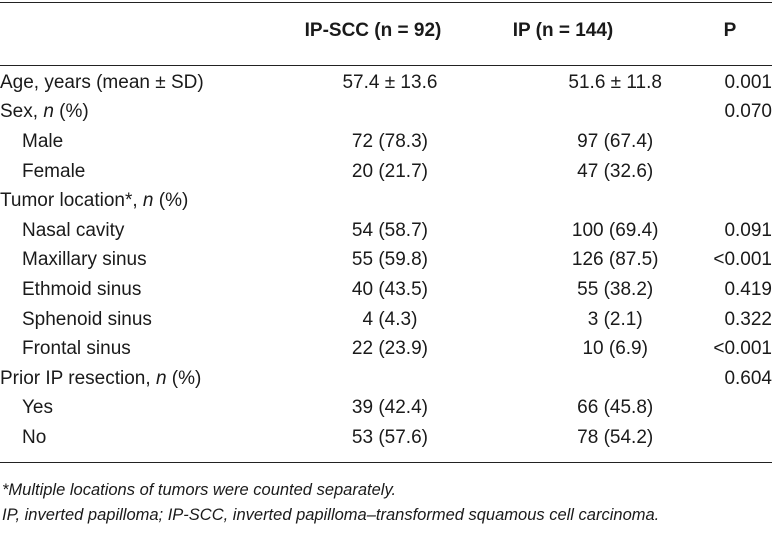 The image size is (772, 557). I want to click on table-row: Maxillary sinus 55 (59.8) 126 (87.5) <0.001, so click(386, 261).